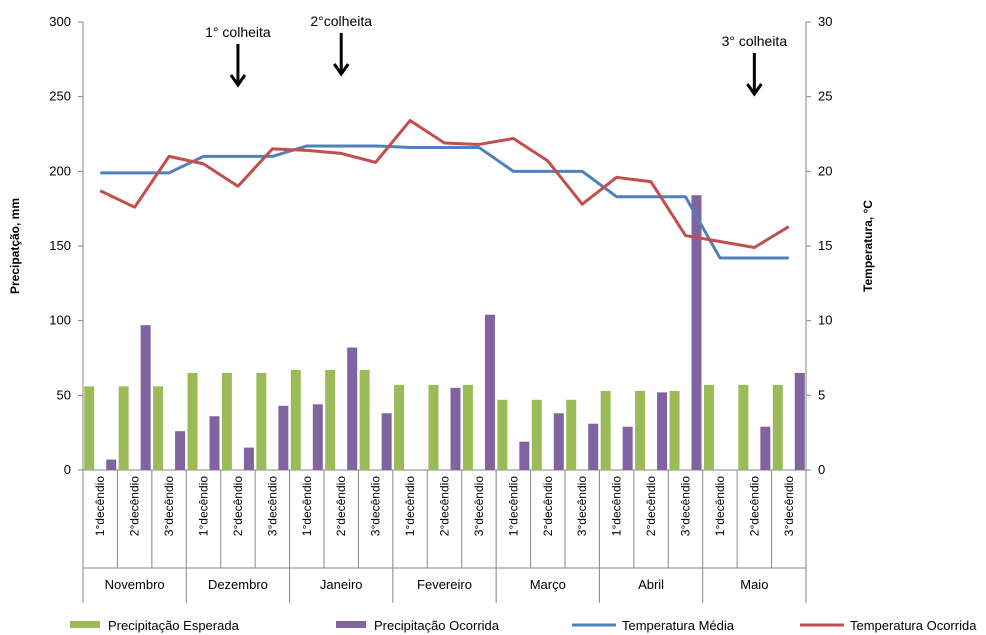 The height and width of the screenshot is (635, 986). I want to click on left-tick-label: 200, so click(60, 170).